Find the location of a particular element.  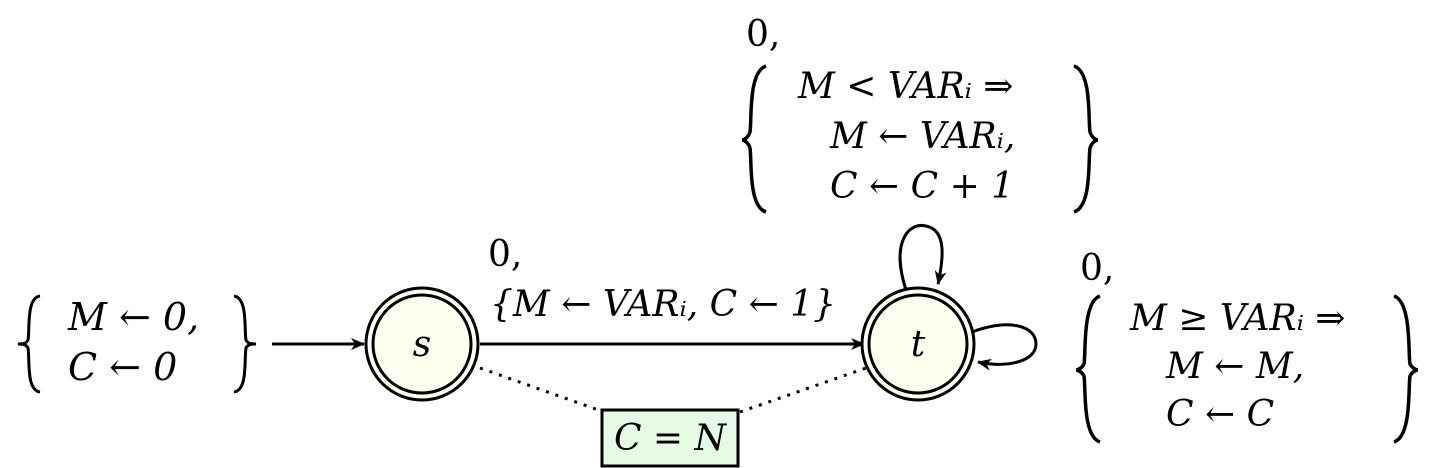

constraint-box: C = N is located at coordinates (670, 438).